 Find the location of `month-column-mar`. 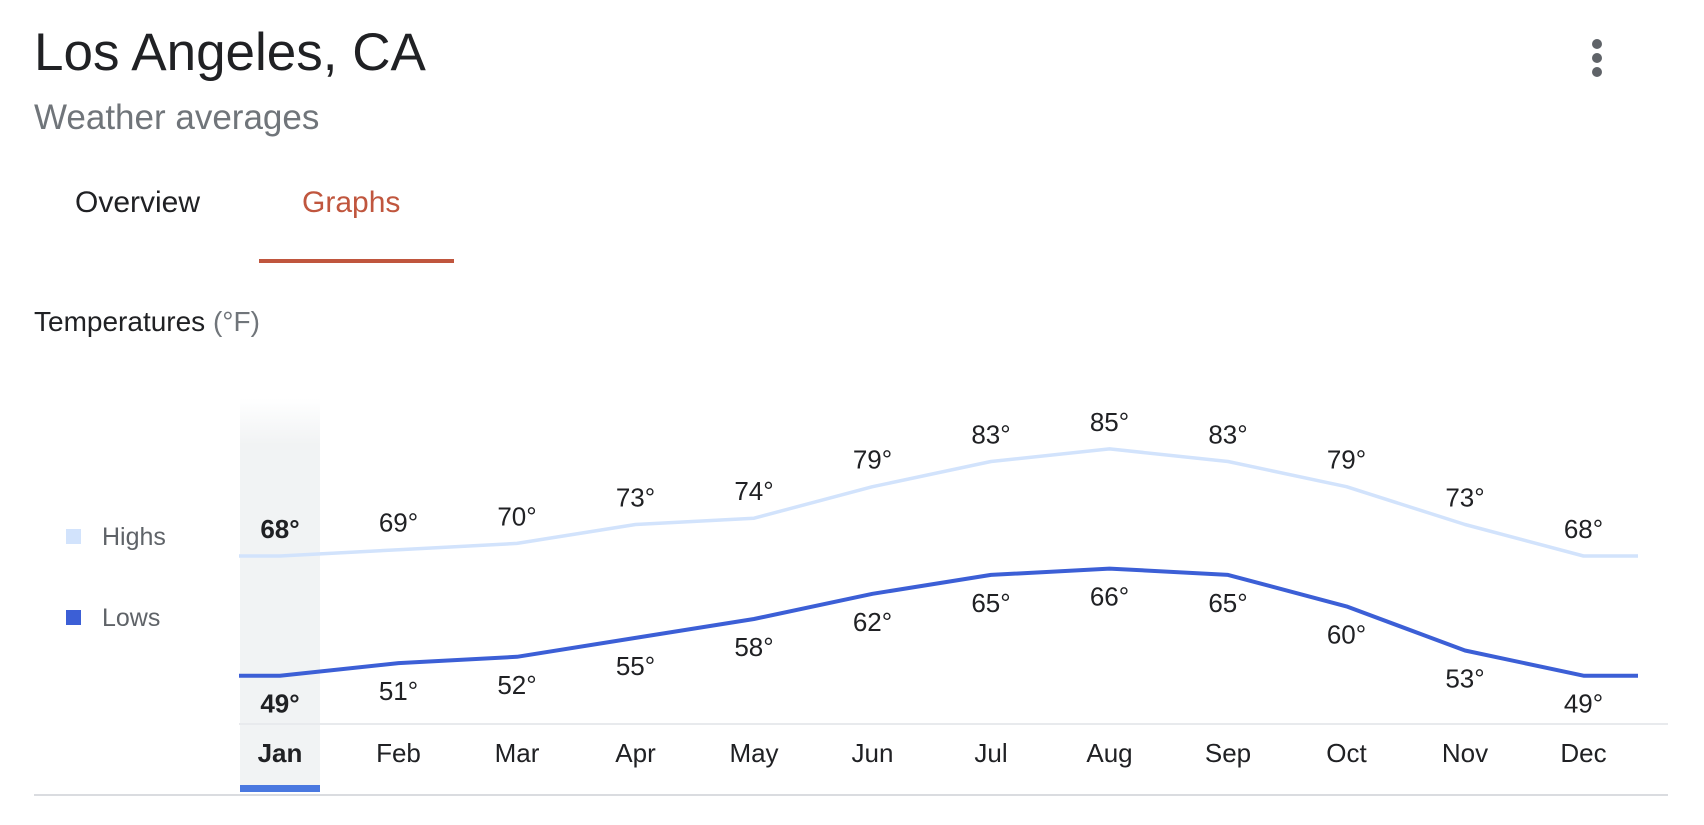

month-column-mar is located at coordinates (517, 595).